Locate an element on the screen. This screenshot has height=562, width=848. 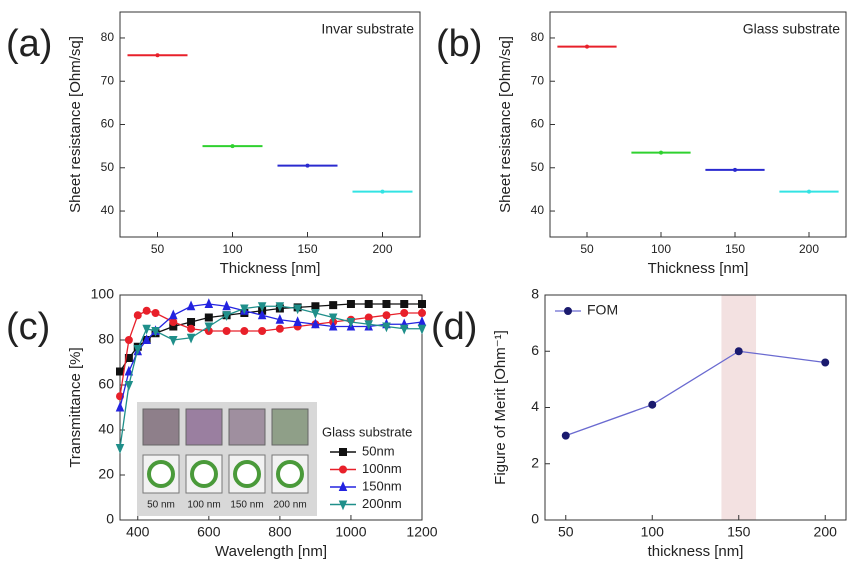
legend-label: FOM is located at coordinates (602, 310).